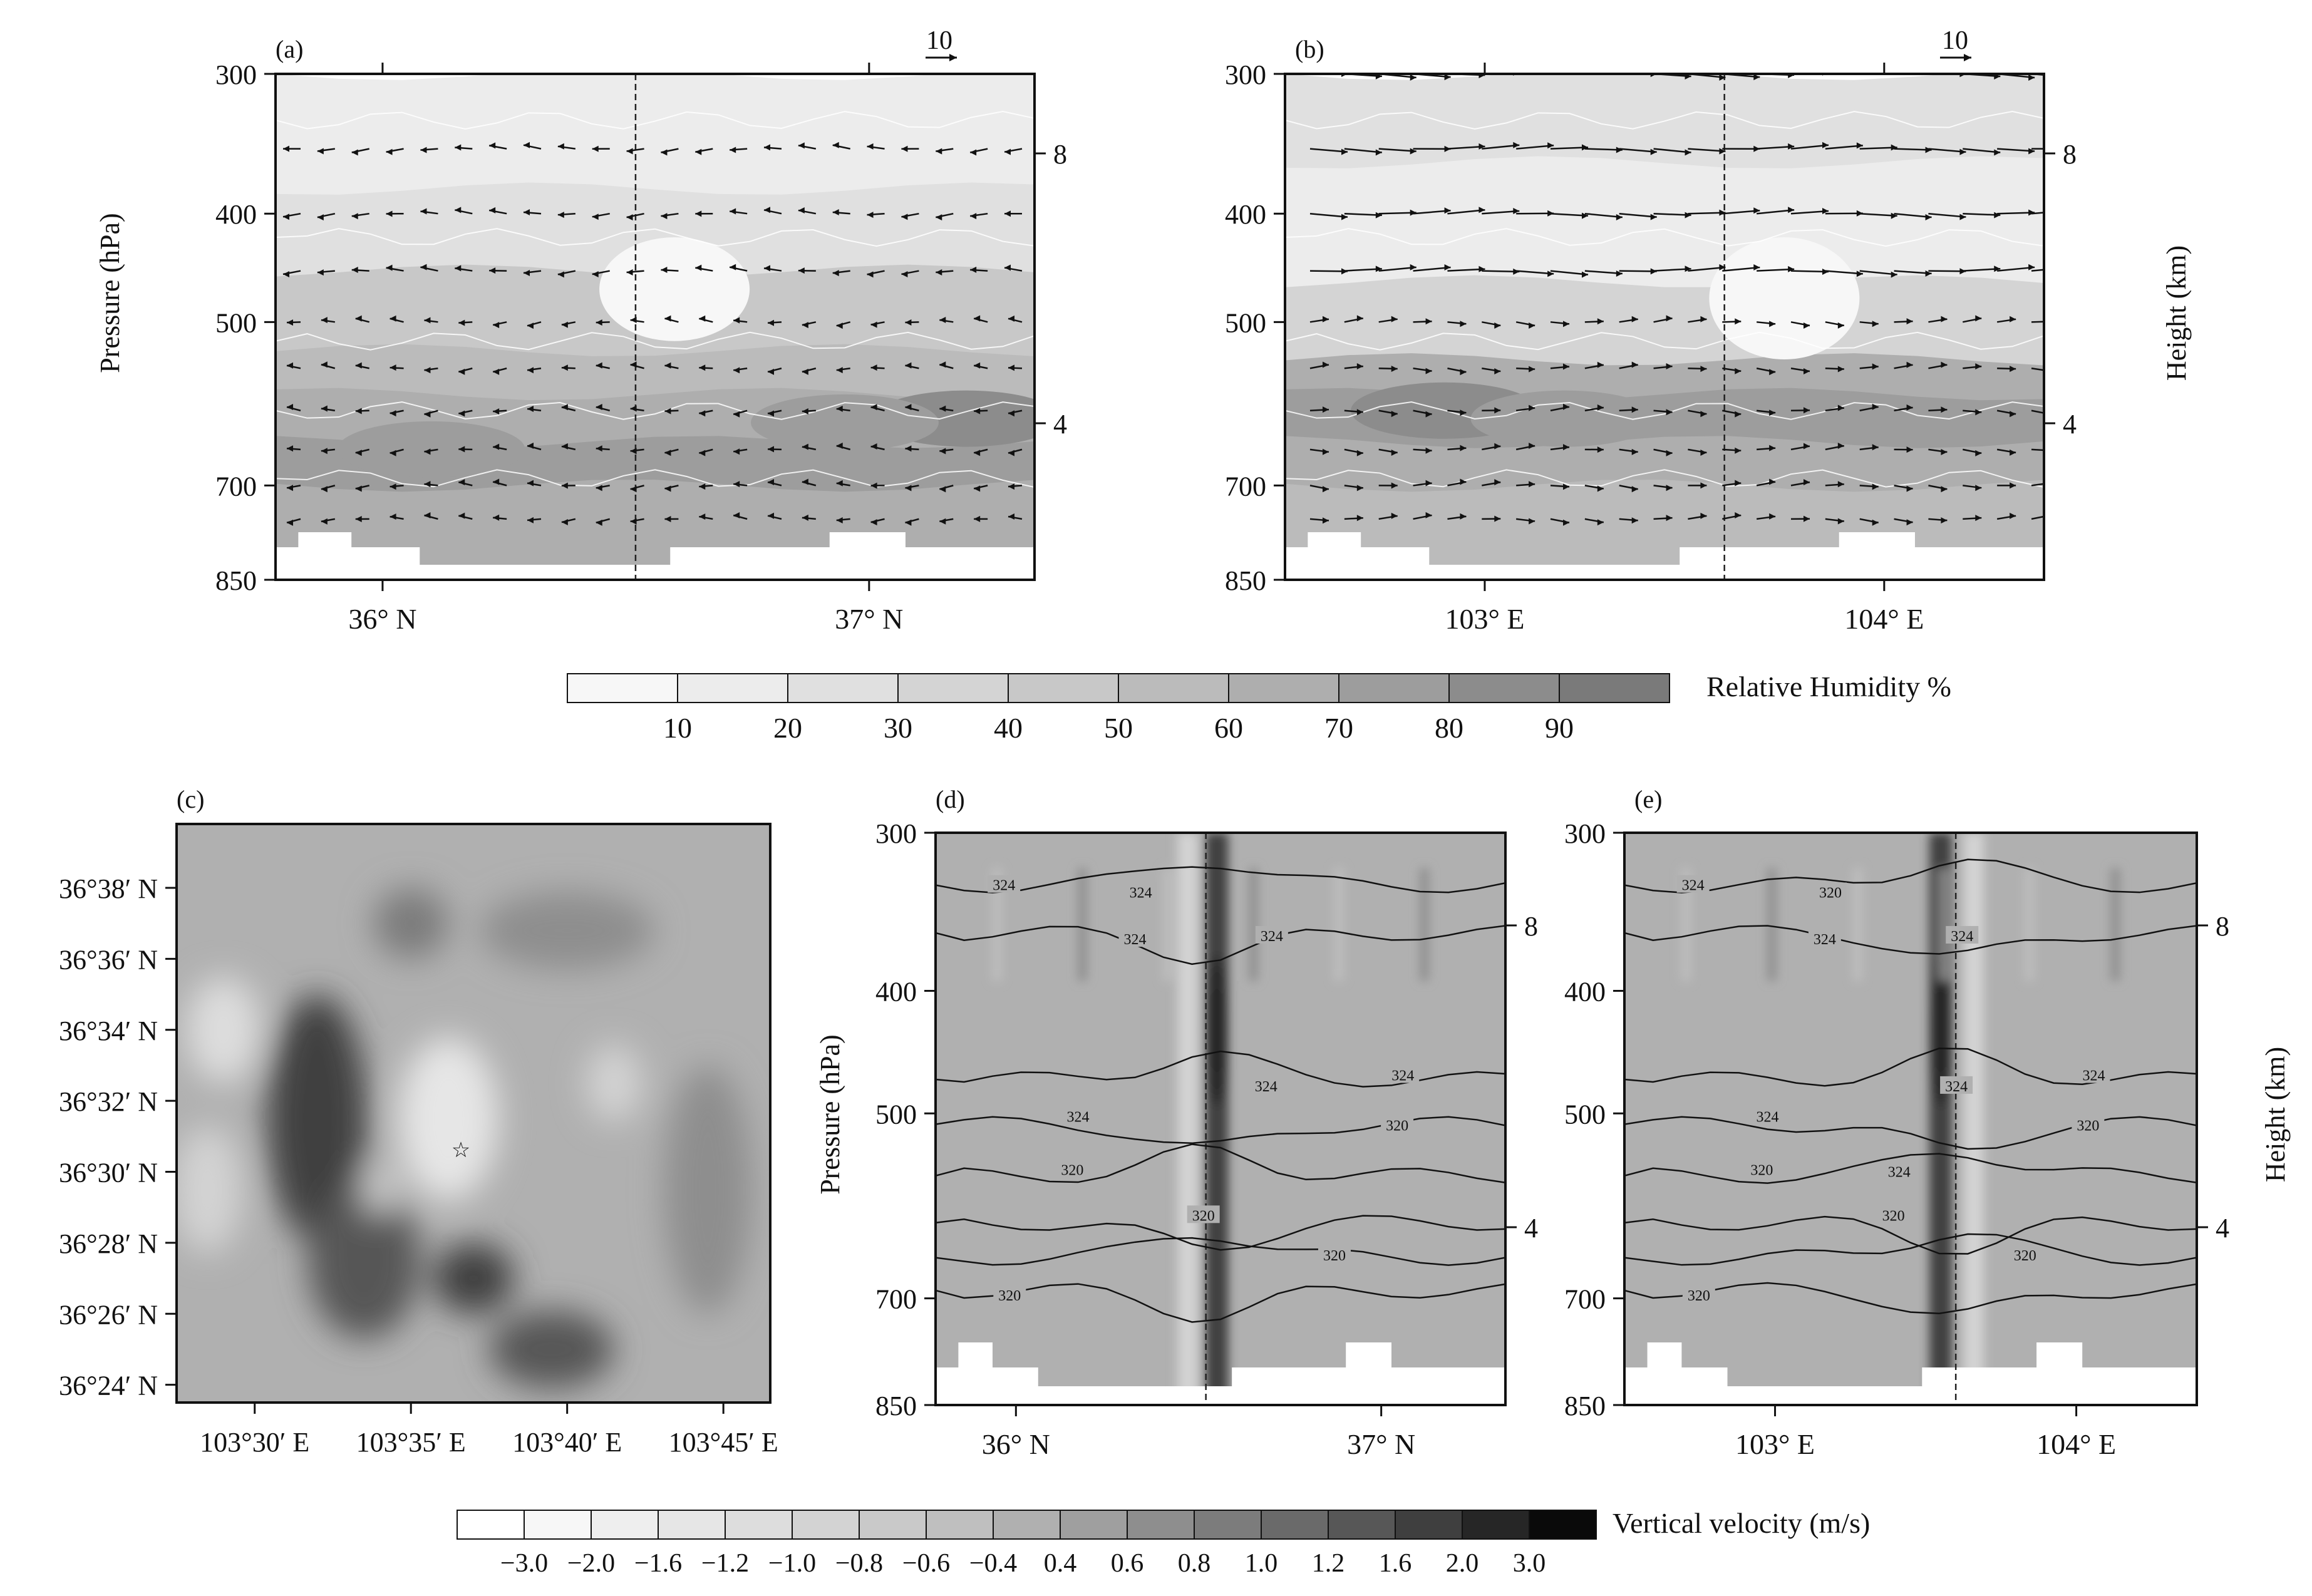 The width and height of the screenshot is (2312, 1596). What do you see at coordinates (464, 1139) in the screenshot?
I see `panel-c-velocity-cells` at bounding box center [464, 1139].